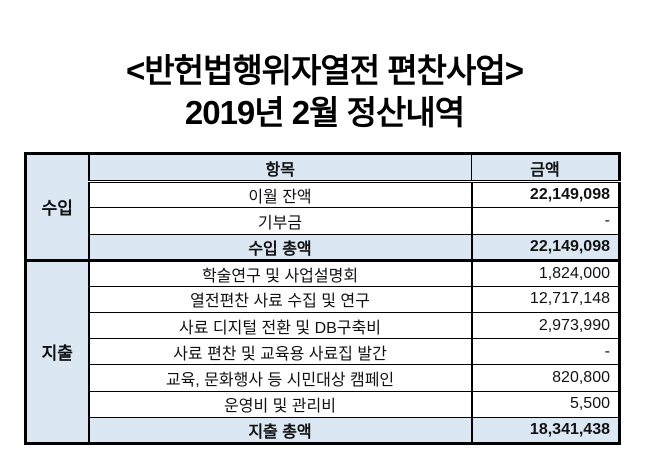 Image resolution: width=649 pixels, height=465 pixels. Describe the element at coordinates (545, 378) in the screenshot. I see `amount-cell: 820,800` at that location.